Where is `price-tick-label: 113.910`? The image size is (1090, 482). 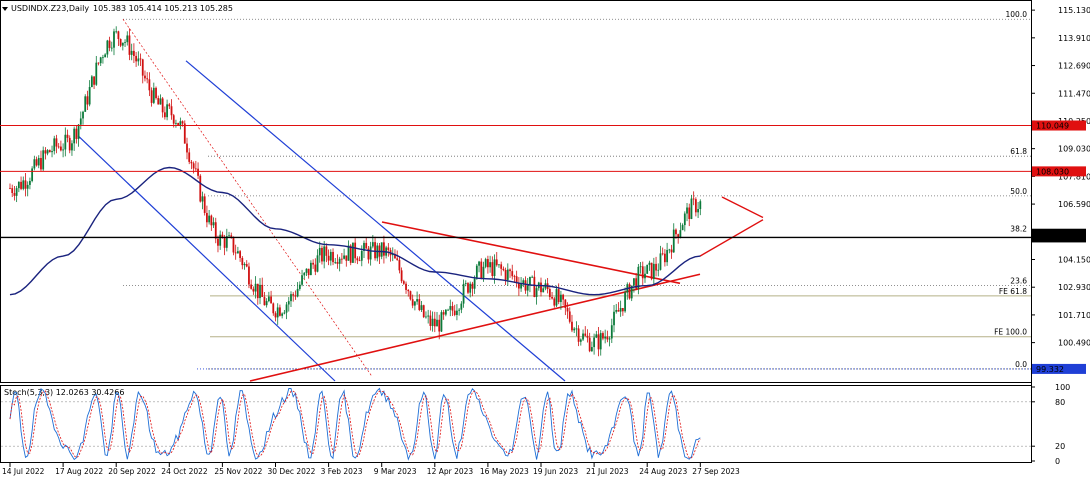 price-tick-label: 113.910 is located at coordinates (1074, 38).